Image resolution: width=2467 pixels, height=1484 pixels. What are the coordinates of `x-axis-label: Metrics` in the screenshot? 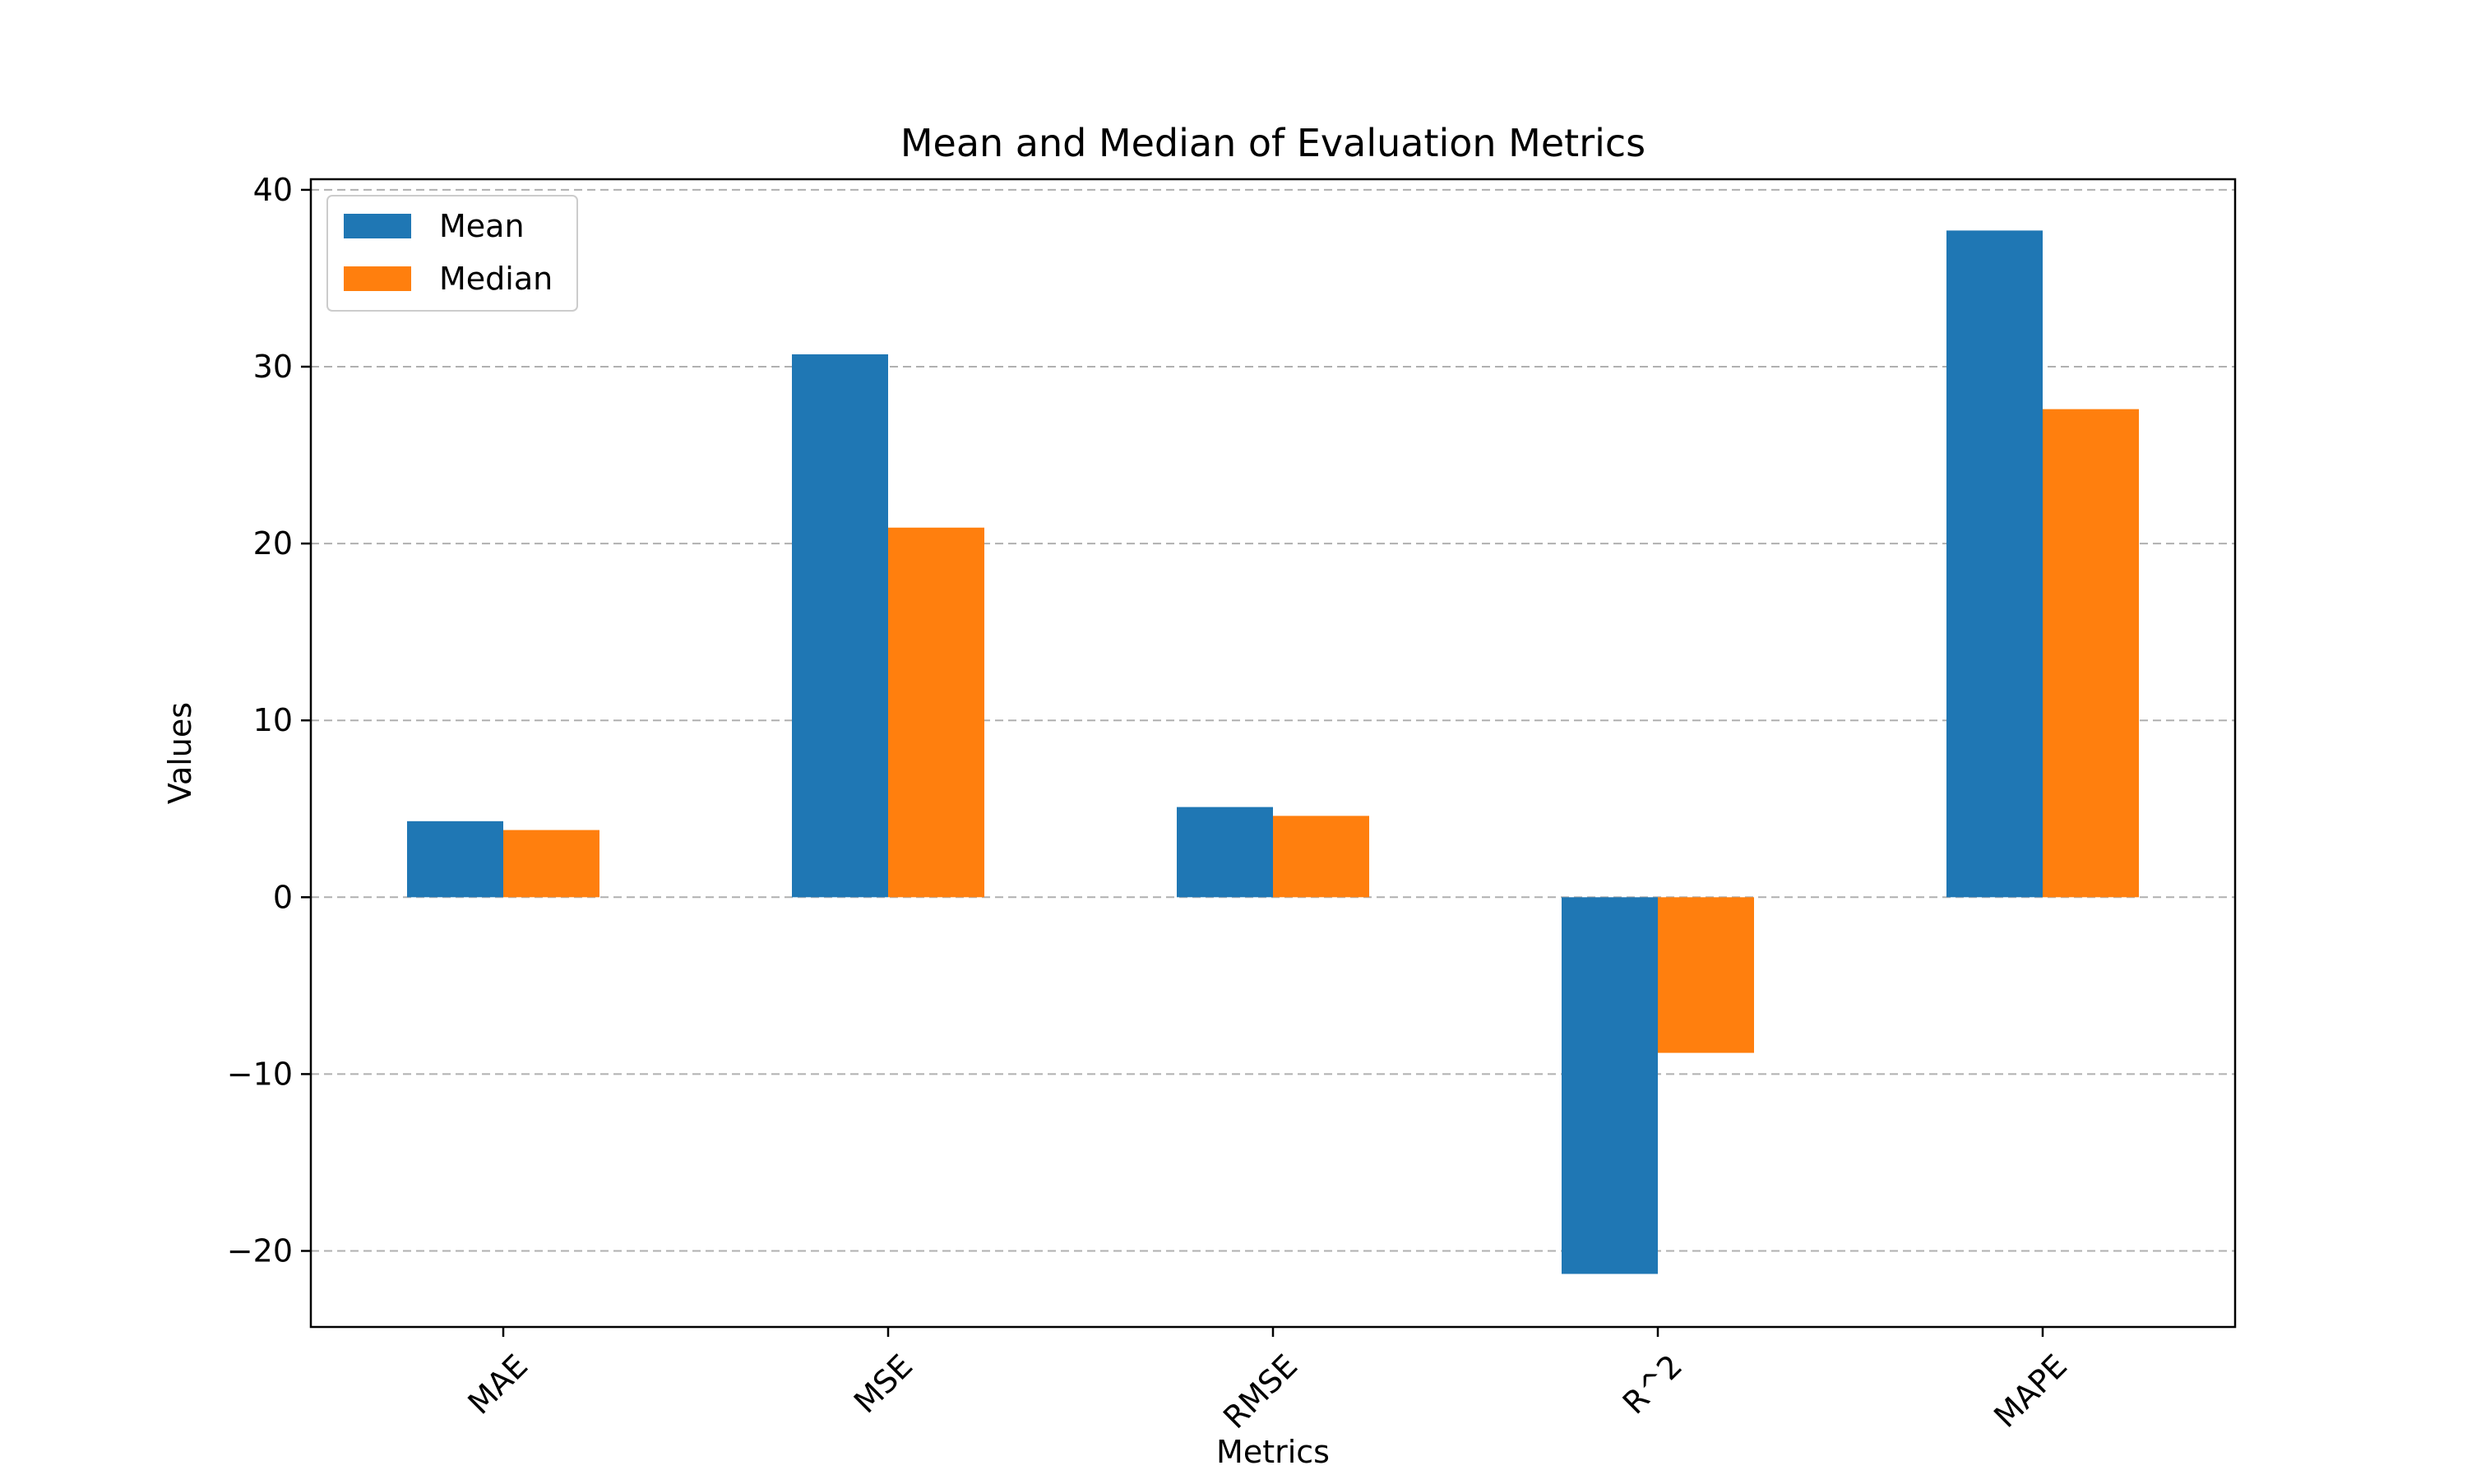 It's located at (1273, 1452).